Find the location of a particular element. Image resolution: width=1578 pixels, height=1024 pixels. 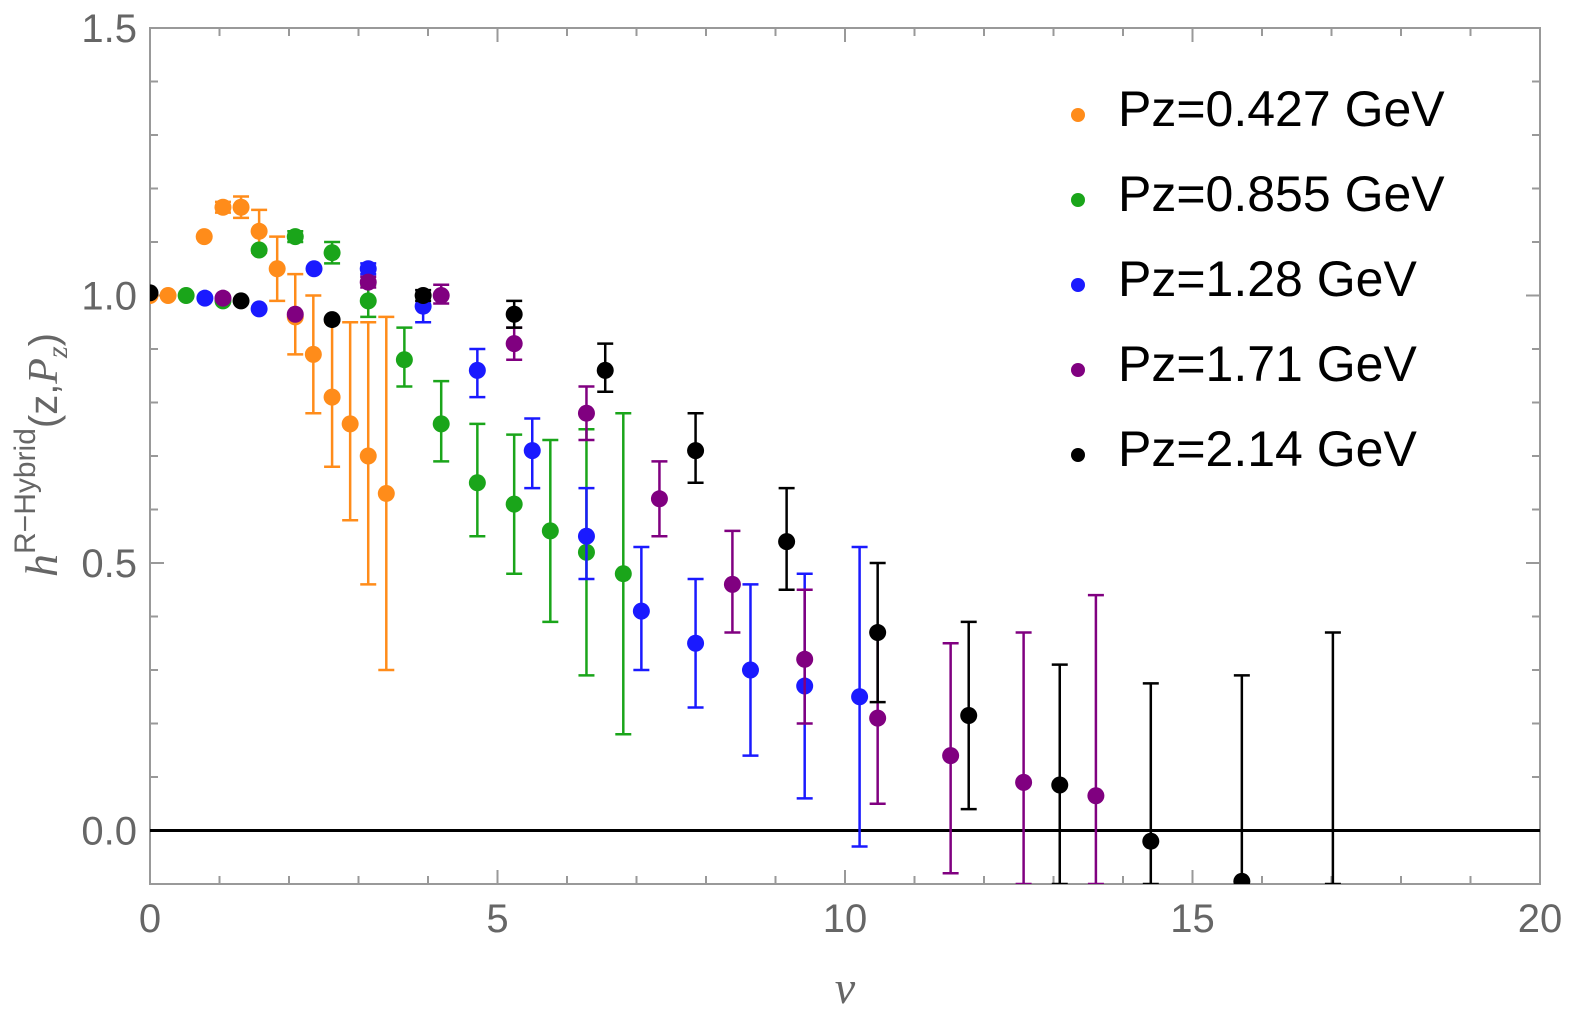

x-axis-title: ν is located at coordinates (845, 987).